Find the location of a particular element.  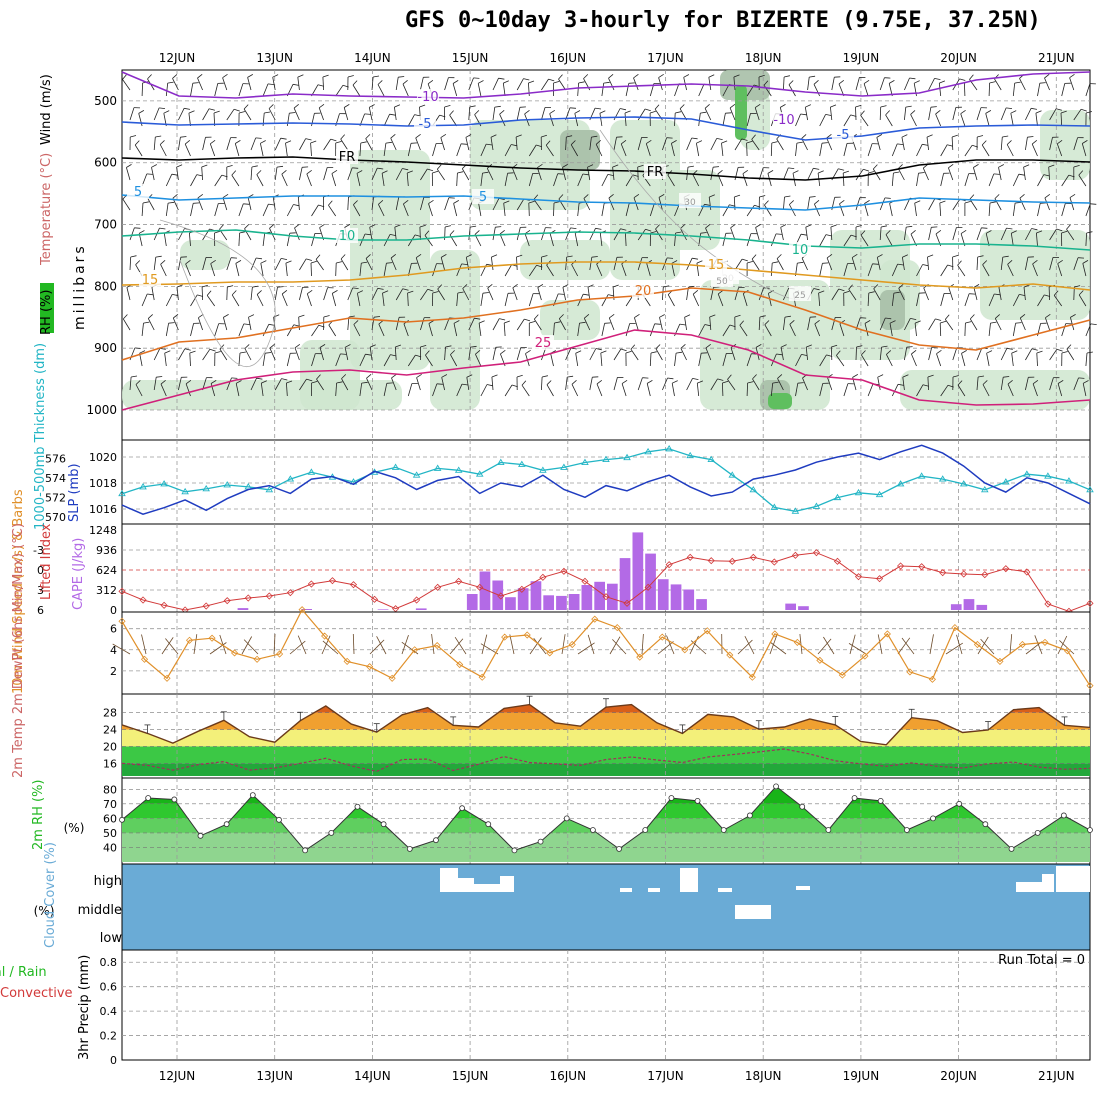

cape-bar is located at coordinates (969, 604).